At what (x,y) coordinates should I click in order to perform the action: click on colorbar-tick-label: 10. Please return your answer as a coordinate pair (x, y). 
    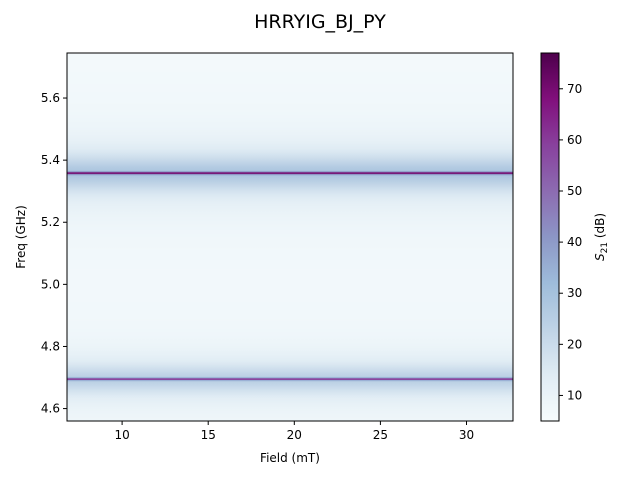
    Looking at the image, I should click on (574, 395).